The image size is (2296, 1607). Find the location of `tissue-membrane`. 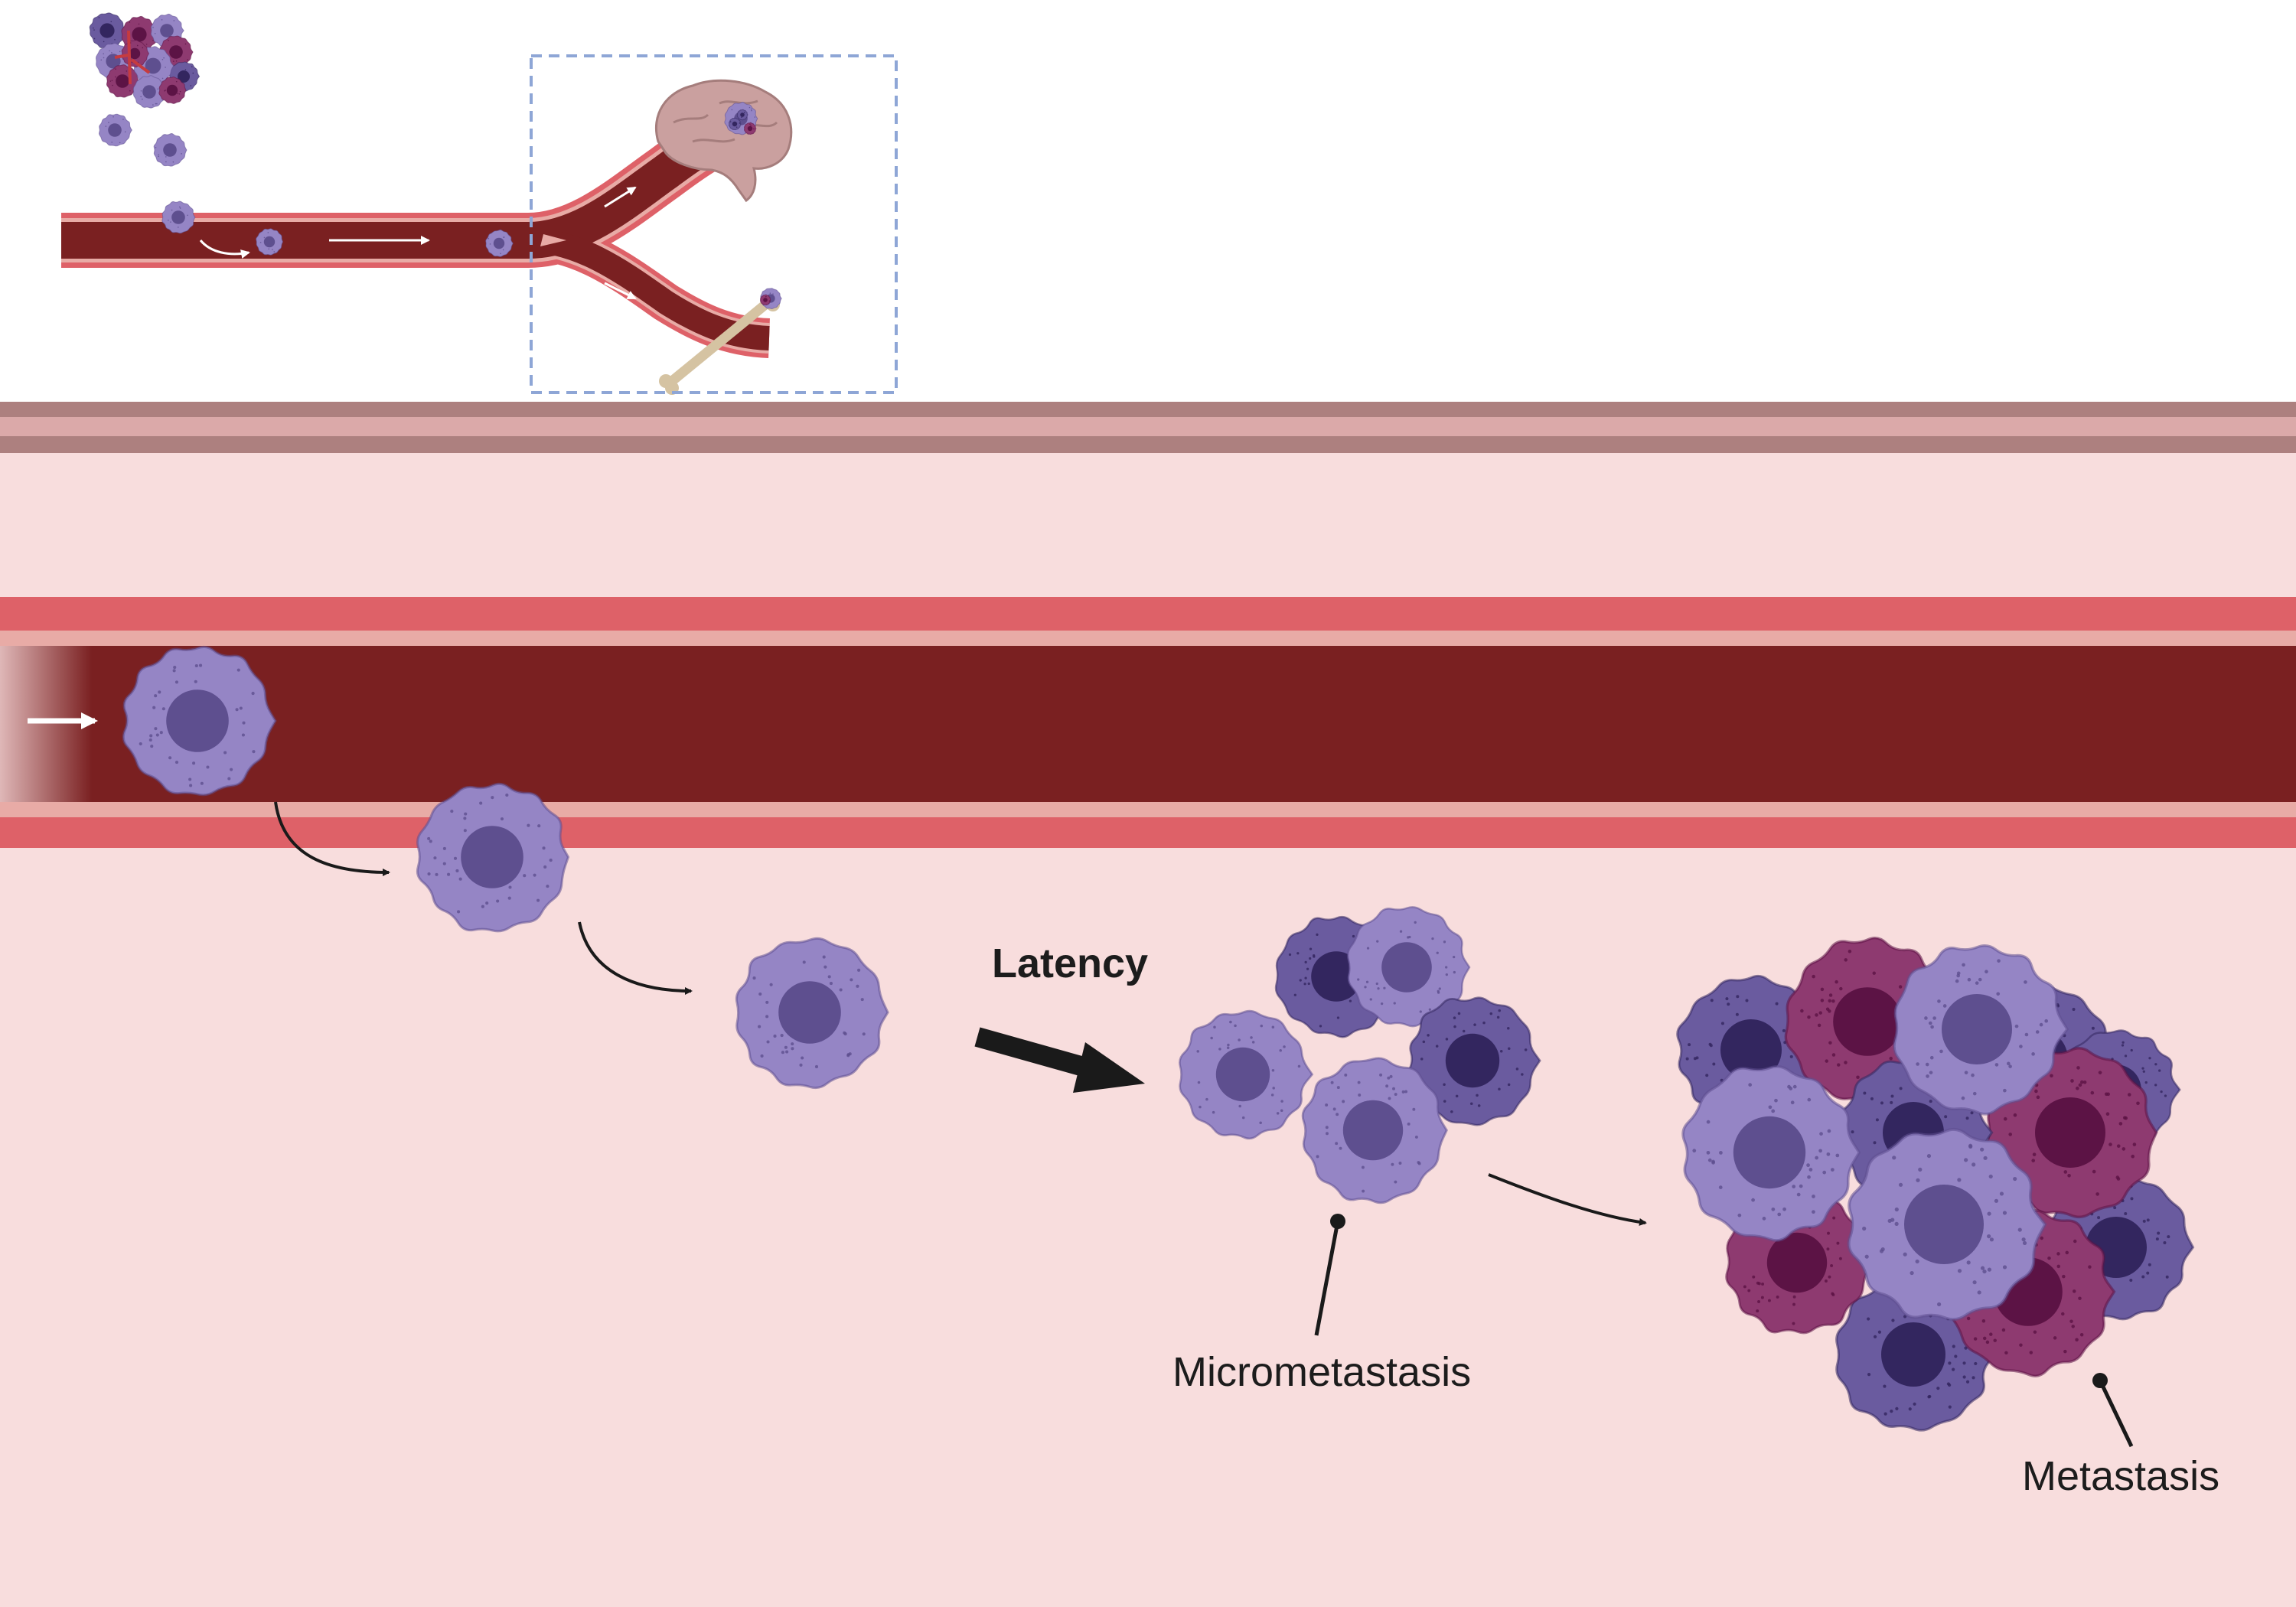

tissue-membrane is located at coordinates (1148, 427).